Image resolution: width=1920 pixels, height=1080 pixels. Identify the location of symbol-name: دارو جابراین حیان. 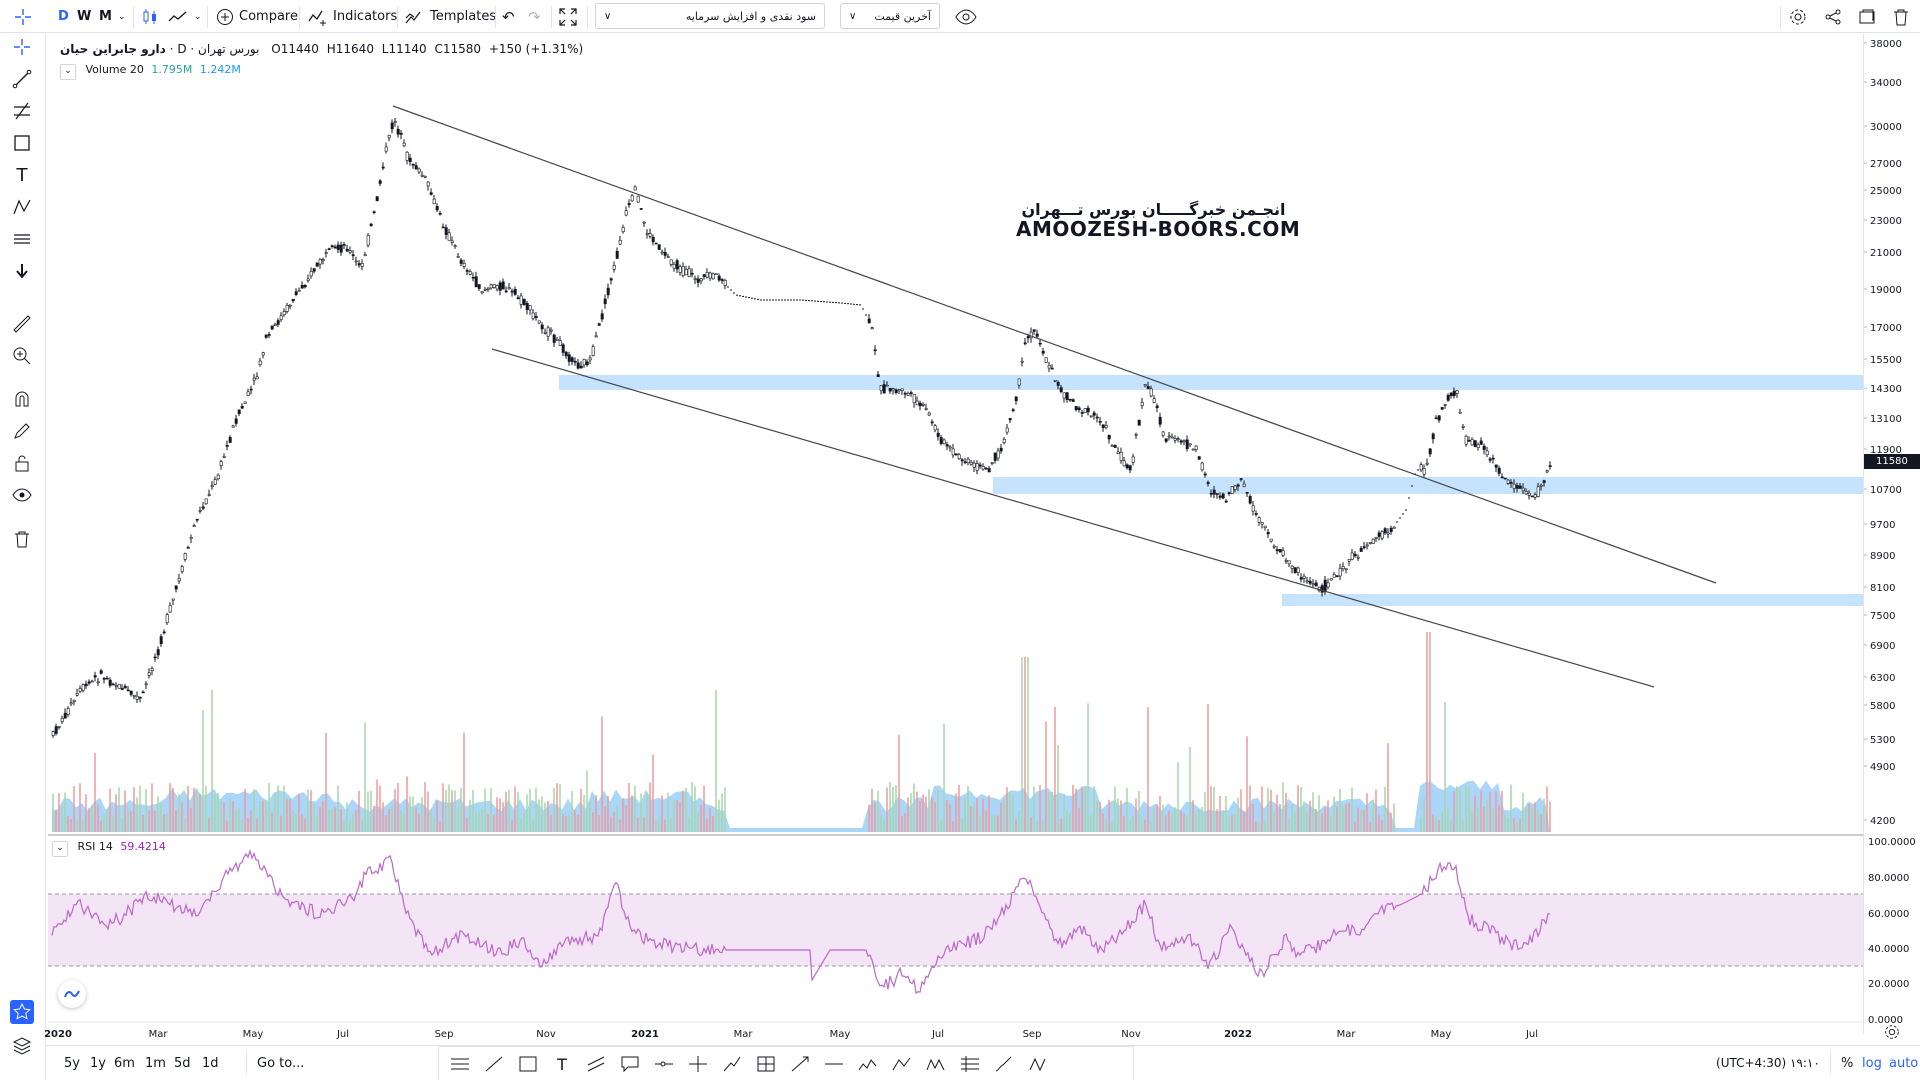
(113, 49).